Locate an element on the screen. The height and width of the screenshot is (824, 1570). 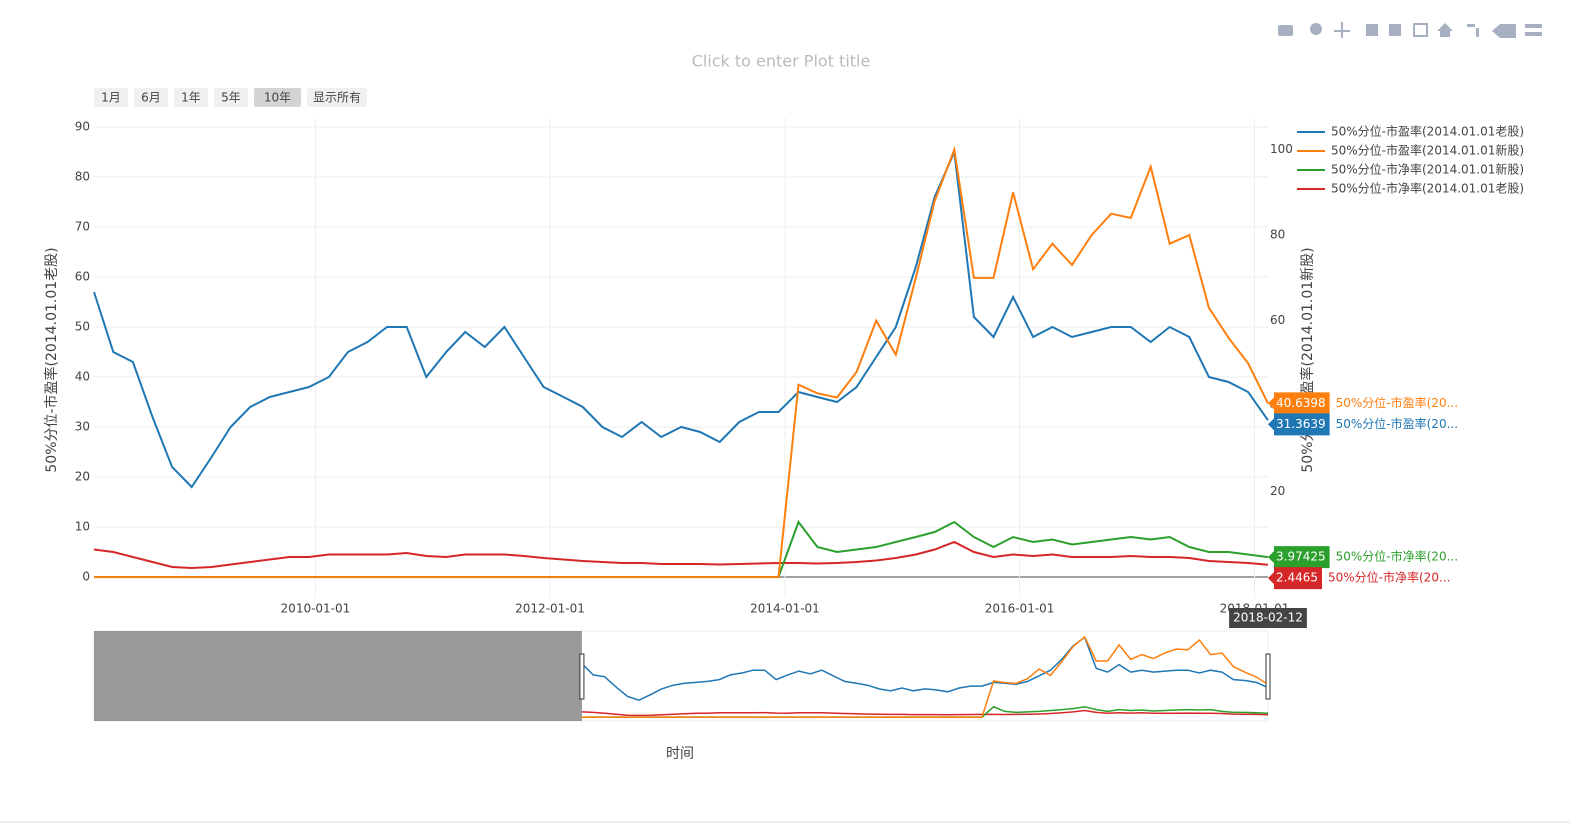
range-button-label: 6月 is located at coordinates (151, 98).